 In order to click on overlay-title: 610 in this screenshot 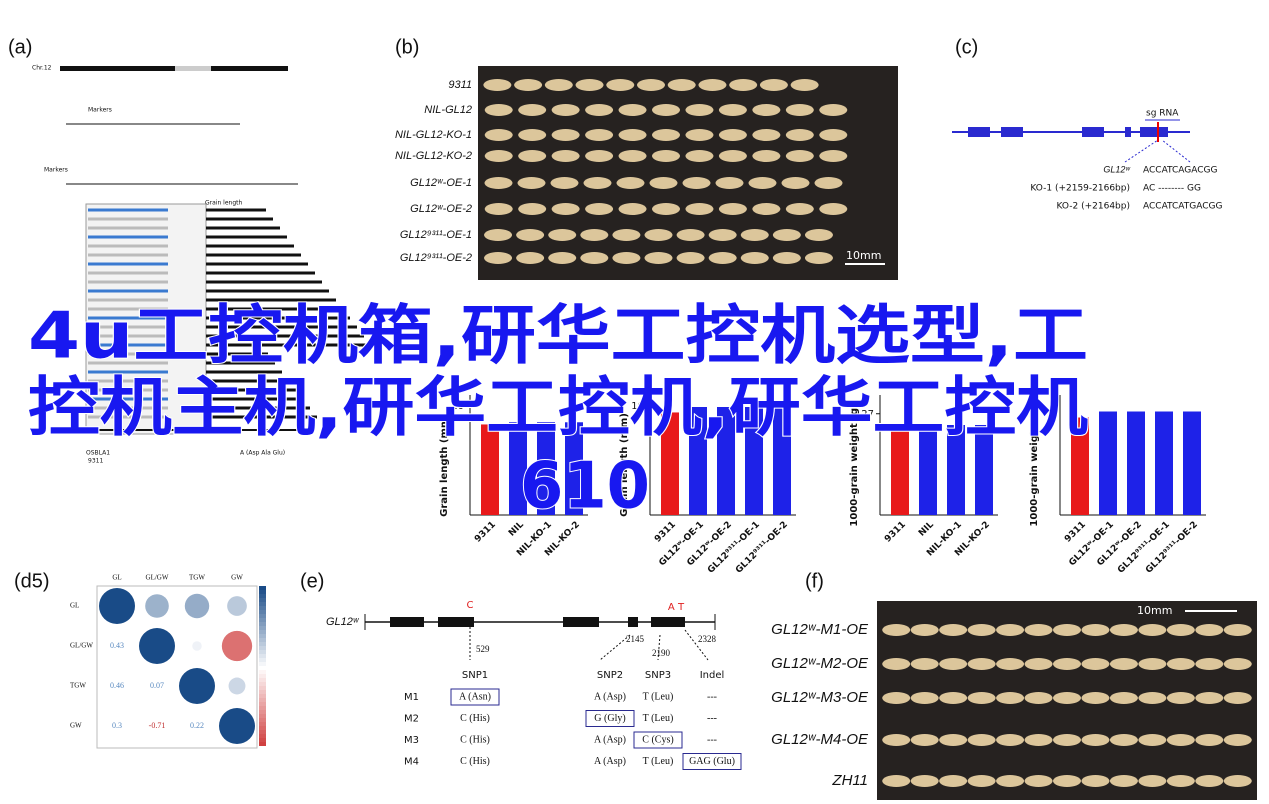, I will do `click(585, 487)`.